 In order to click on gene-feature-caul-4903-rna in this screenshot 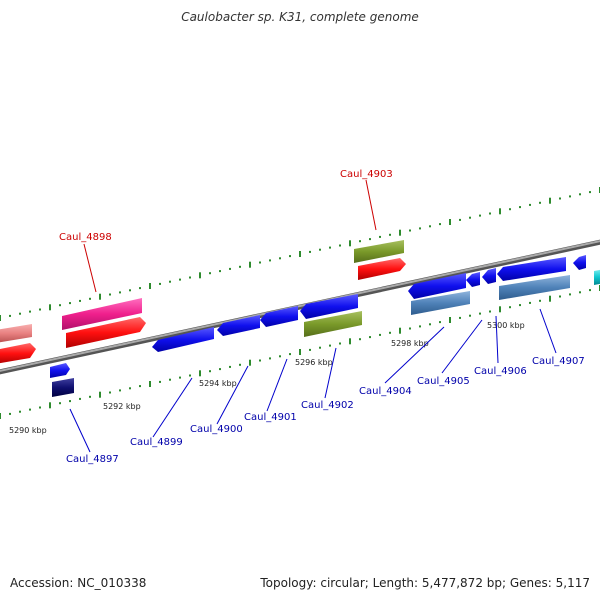, I will do `click(382, 269)`.